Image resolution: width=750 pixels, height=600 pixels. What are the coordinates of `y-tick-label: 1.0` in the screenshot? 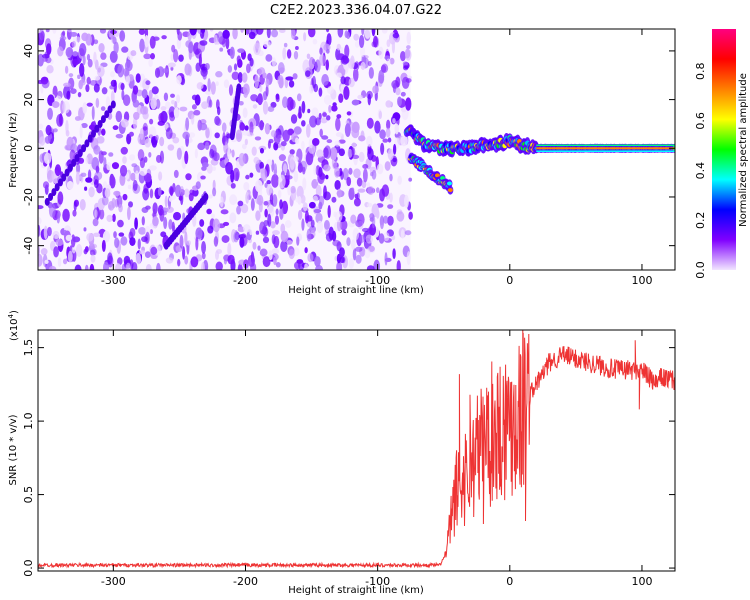 It's located at (28, 421).